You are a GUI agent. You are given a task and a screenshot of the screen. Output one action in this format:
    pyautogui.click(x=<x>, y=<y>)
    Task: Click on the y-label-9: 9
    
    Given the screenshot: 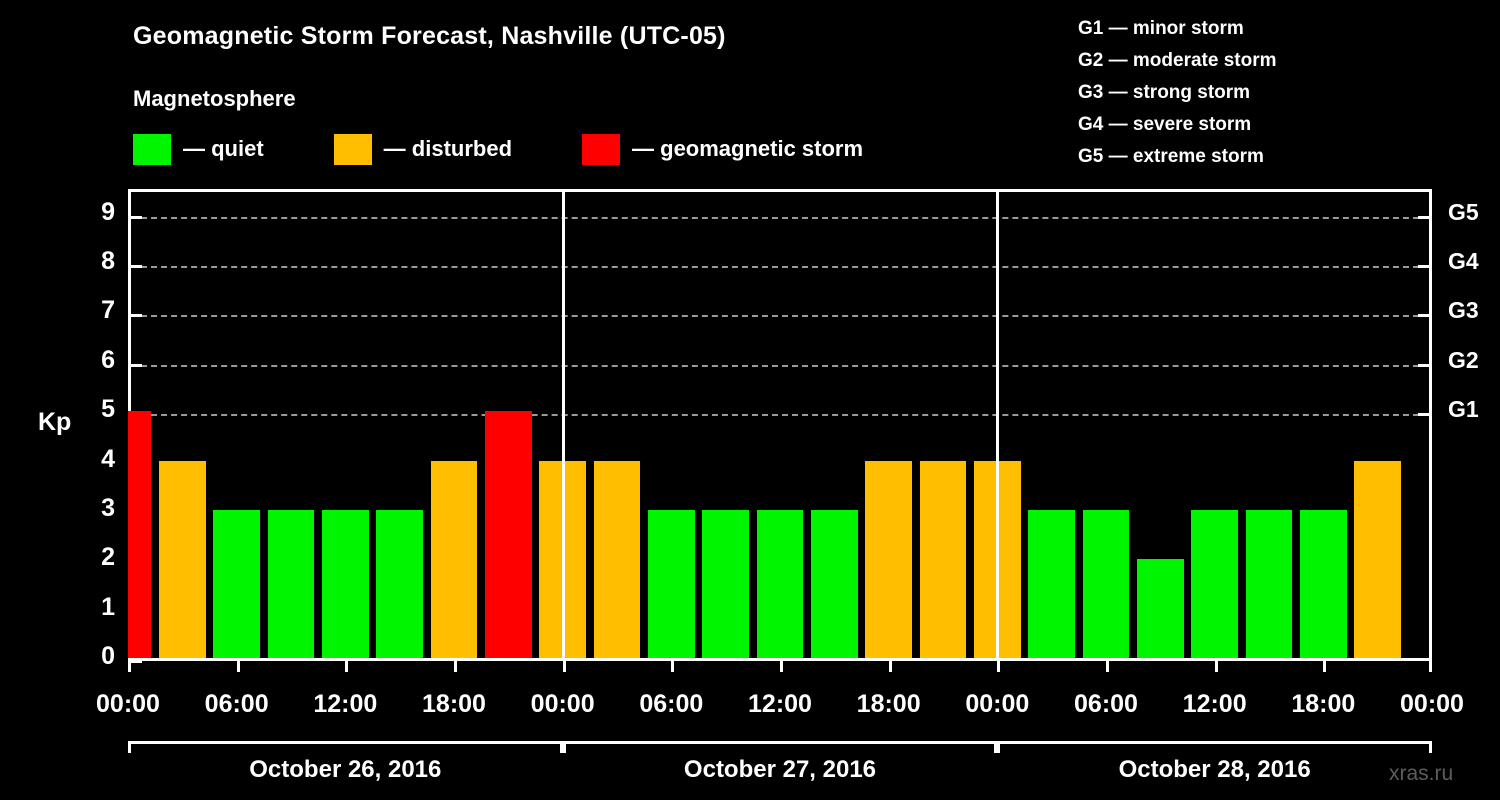 What is the action you would take?
    pyautogui.click(x=108, y=211)
    